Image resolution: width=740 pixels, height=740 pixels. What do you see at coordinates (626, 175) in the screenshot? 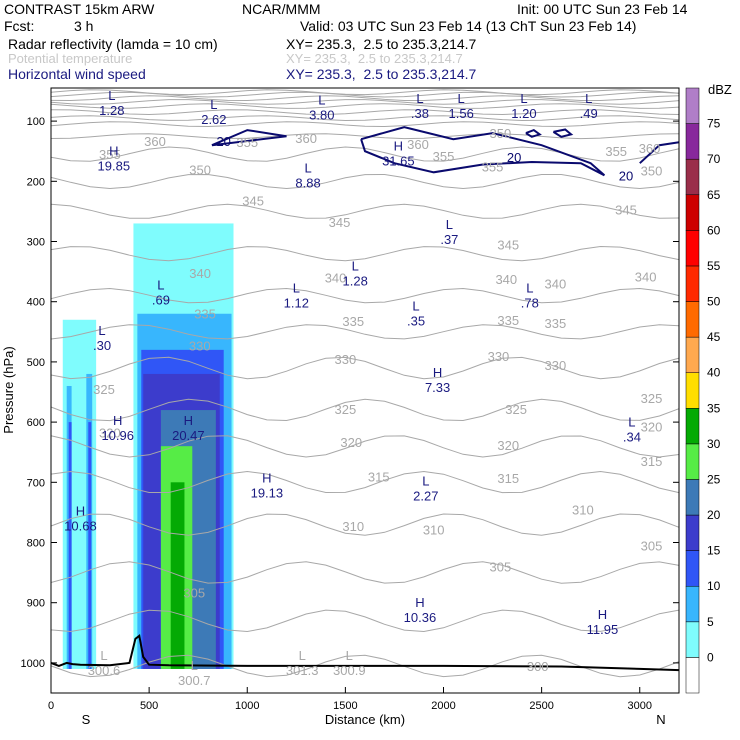
I see `wind-label: 20` at bounding box center [626, 175].